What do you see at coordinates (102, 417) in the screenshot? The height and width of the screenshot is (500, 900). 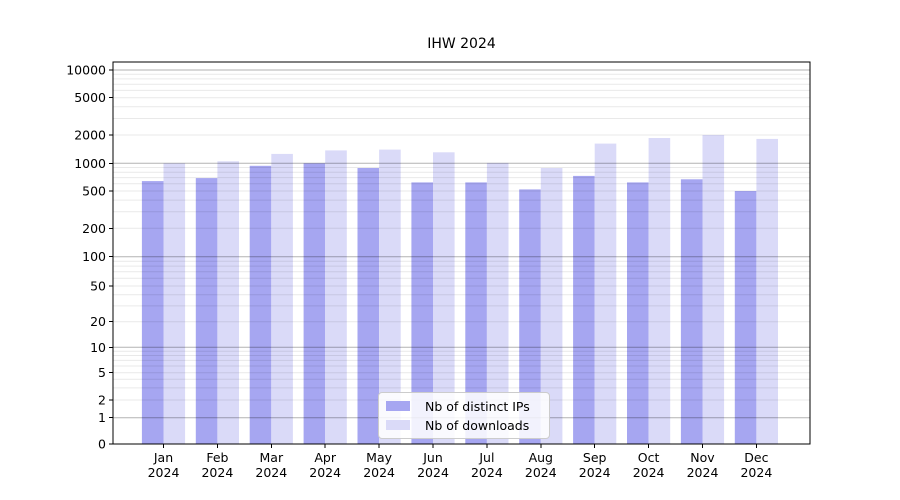 I see `y-tick-label: 1` at bounding box center [102, 417].